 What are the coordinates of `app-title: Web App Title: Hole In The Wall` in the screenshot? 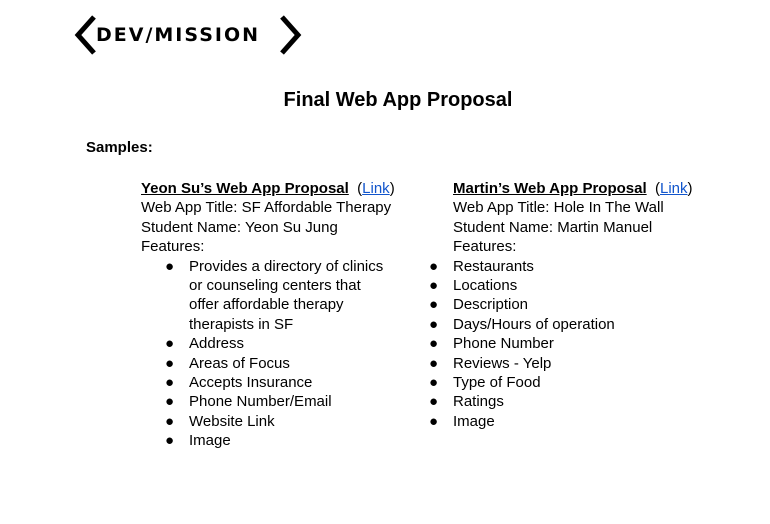 It's located at (558, 208).